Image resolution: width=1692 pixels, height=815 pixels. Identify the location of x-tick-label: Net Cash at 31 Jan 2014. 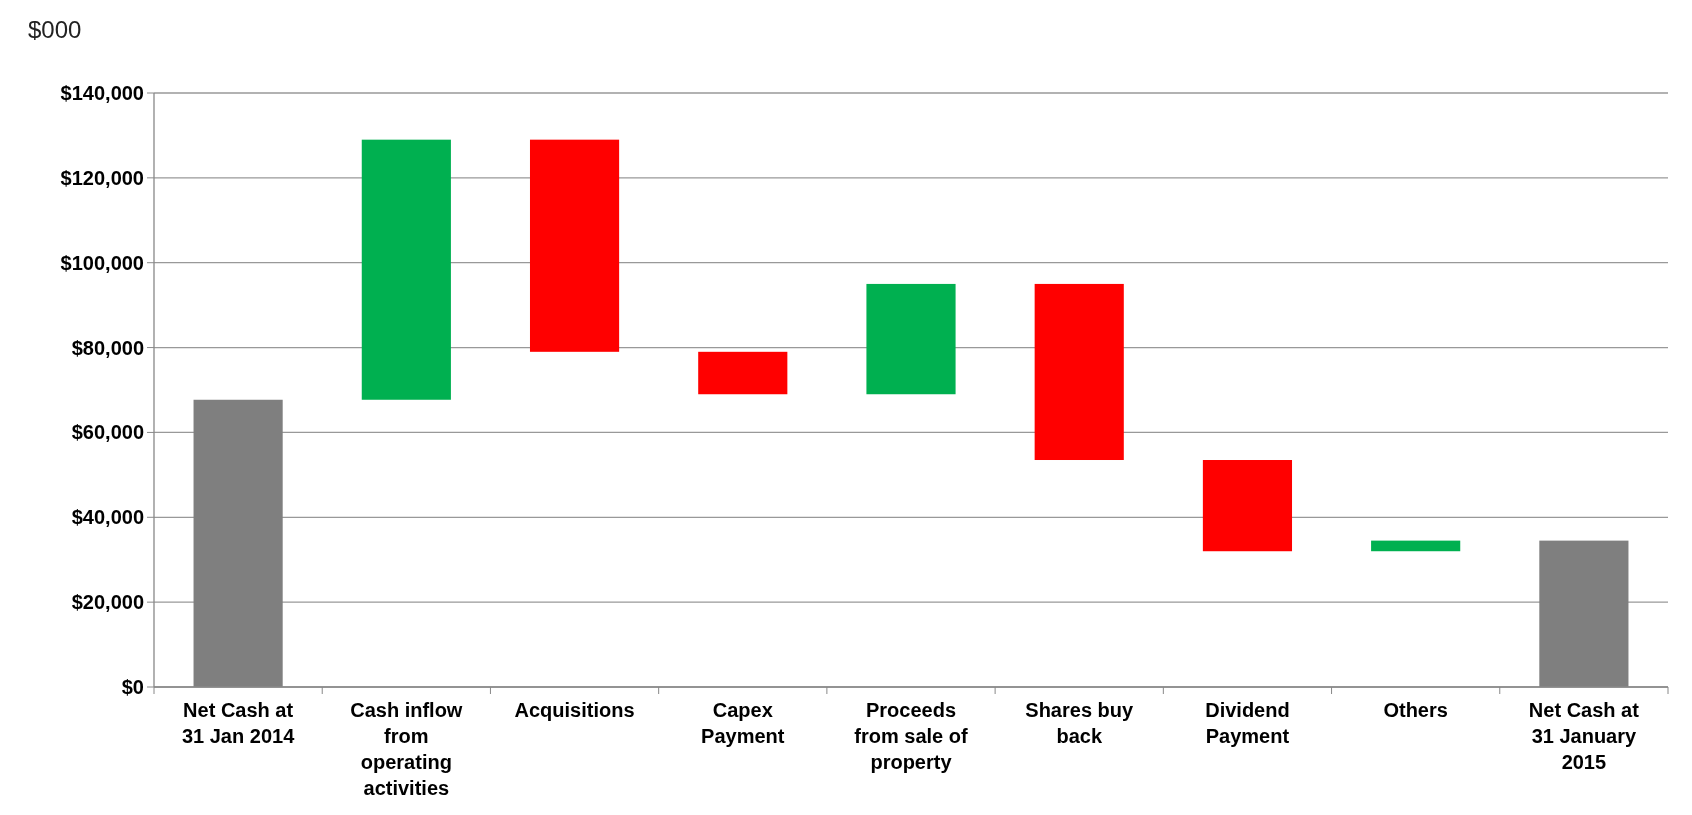
(238, 723).